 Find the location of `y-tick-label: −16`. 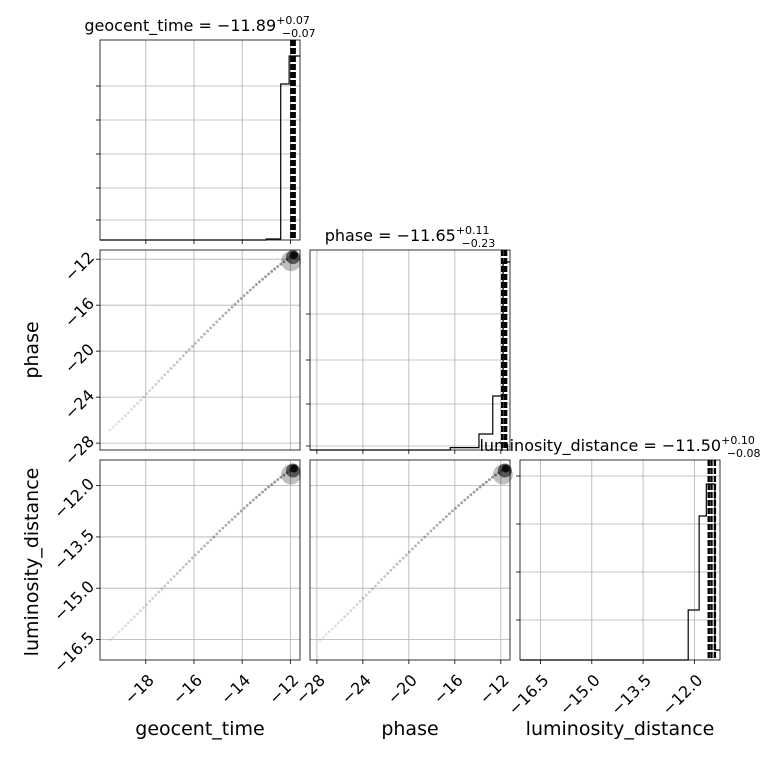

y-tick-label: −16 is located at coordinates (79, 312).